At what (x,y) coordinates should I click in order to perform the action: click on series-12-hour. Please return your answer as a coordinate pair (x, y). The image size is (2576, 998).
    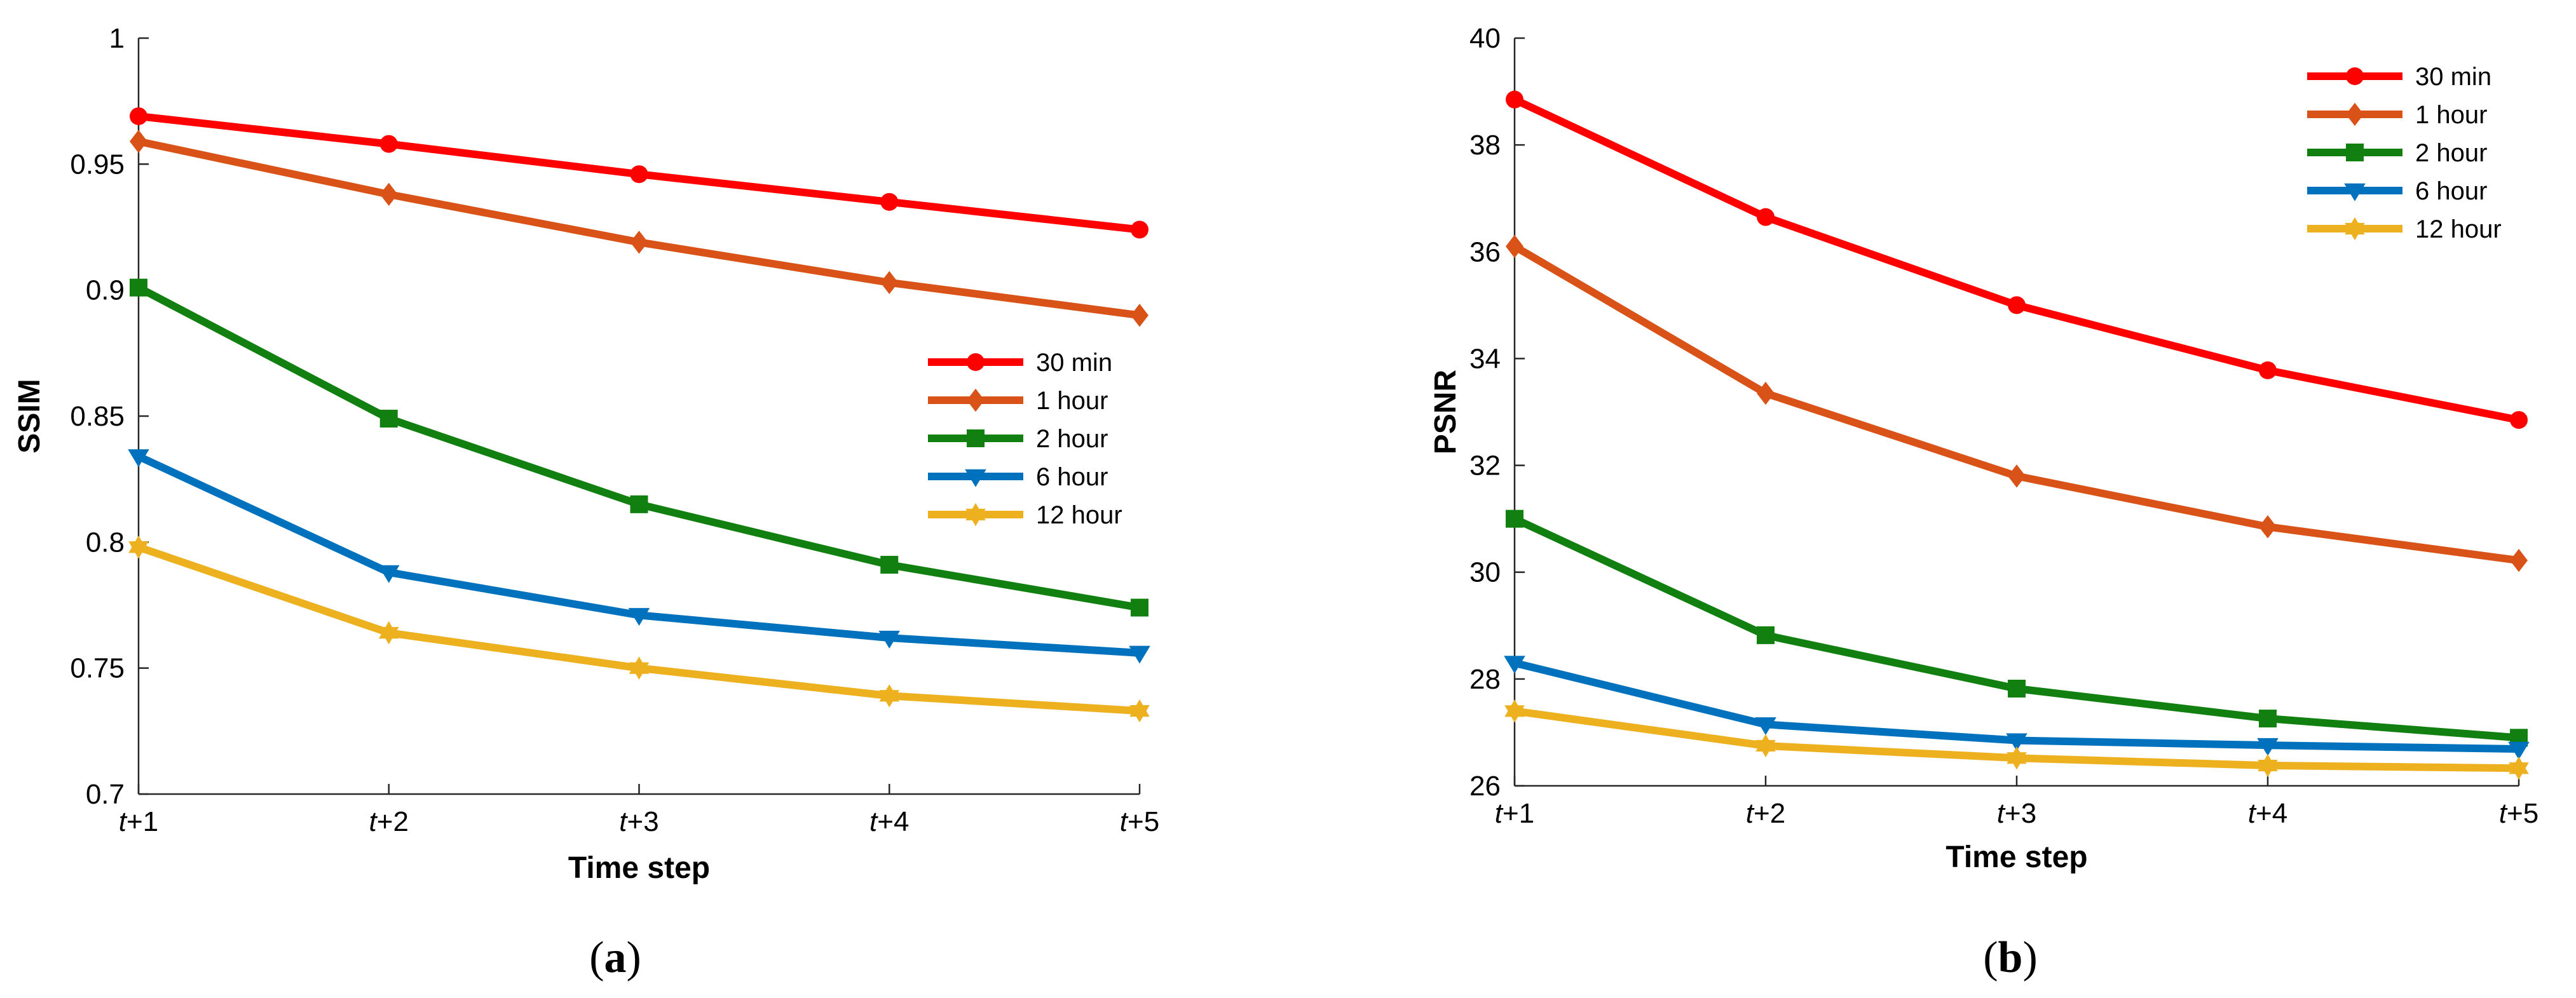
    Looking at the image, I should click on (639, 629).